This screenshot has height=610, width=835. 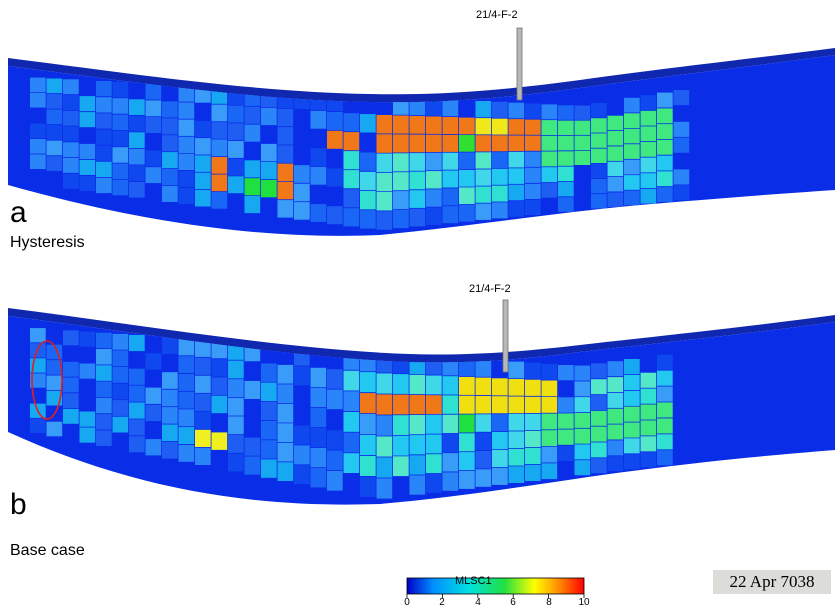 I want to click on well-label-a: 21/4-F-2, so click(x=497, y=15).